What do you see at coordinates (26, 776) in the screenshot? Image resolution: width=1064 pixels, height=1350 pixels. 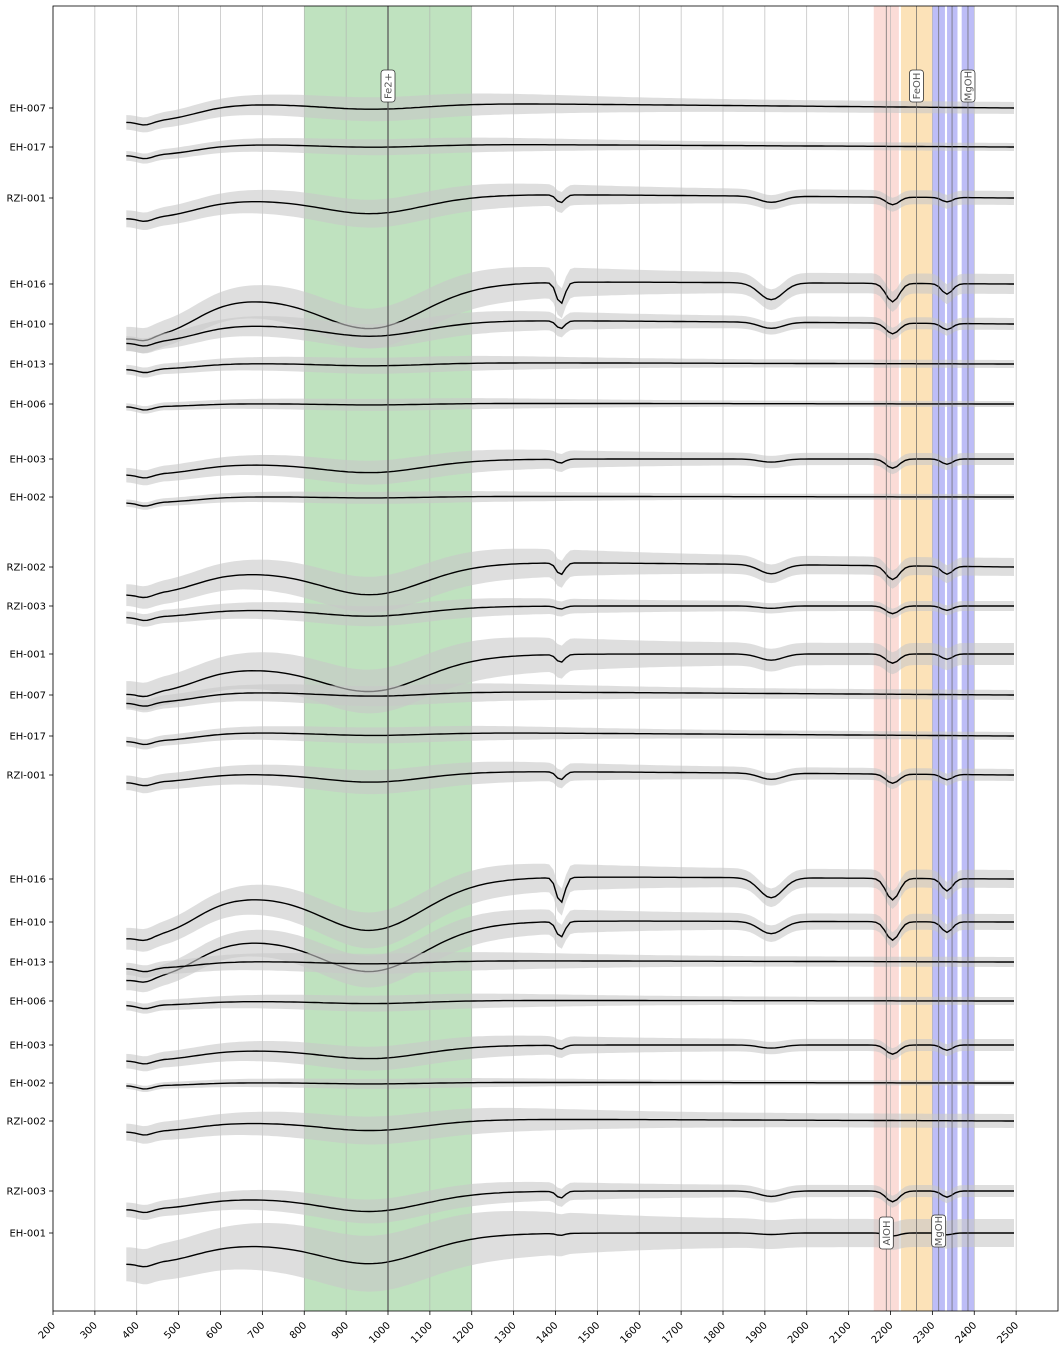 I see `series-label-14: RZI-001` at bounding box center [26, 776].